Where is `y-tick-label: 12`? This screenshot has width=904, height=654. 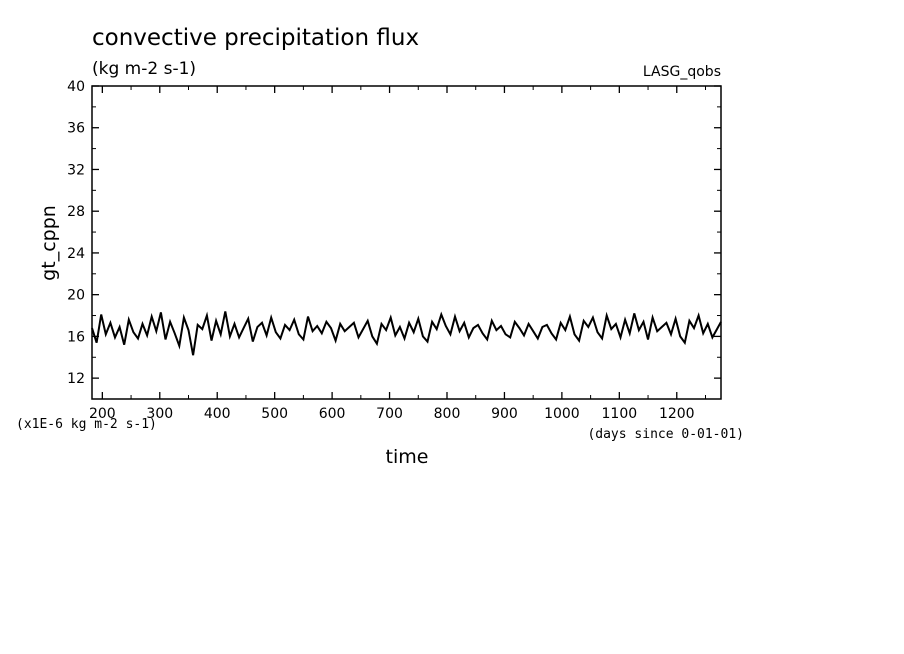
y-tick-label: 12 is located at coordinates (76, 379).